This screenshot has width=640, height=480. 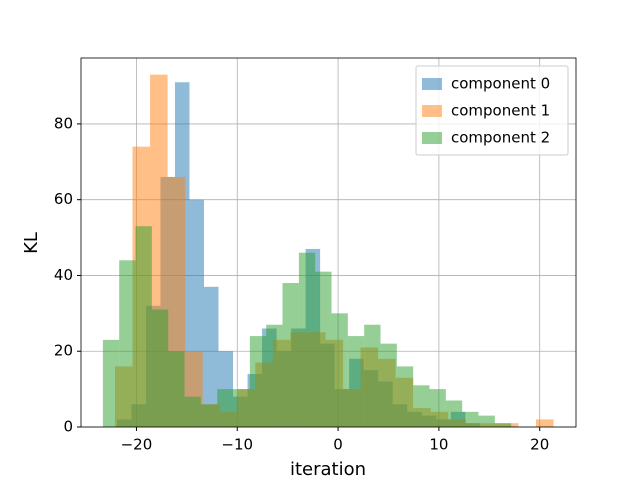 What do you see at coordinates (63, 123) in the screenshot?
I see `y-tick-label: 80` at bounding box center [63, 123].